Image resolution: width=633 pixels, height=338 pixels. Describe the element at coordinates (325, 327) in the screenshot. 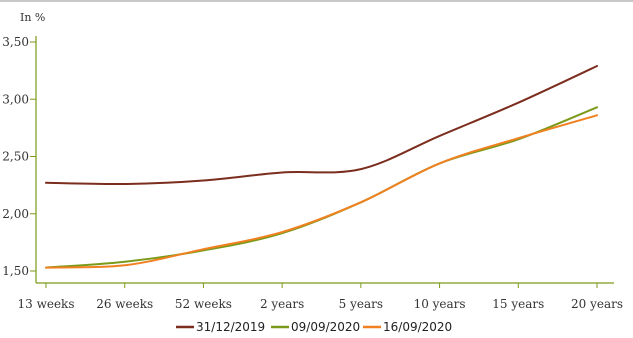

I see `legend-label: 09/09/2020` at that location.